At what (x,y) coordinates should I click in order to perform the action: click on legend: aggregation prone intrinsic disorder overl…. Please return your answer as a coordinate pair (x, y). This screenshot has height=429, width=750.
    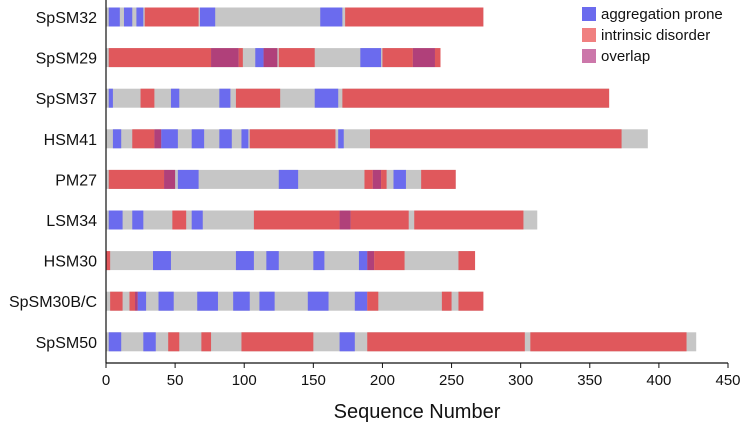
    Looking at the image, I should click on (652, 35).